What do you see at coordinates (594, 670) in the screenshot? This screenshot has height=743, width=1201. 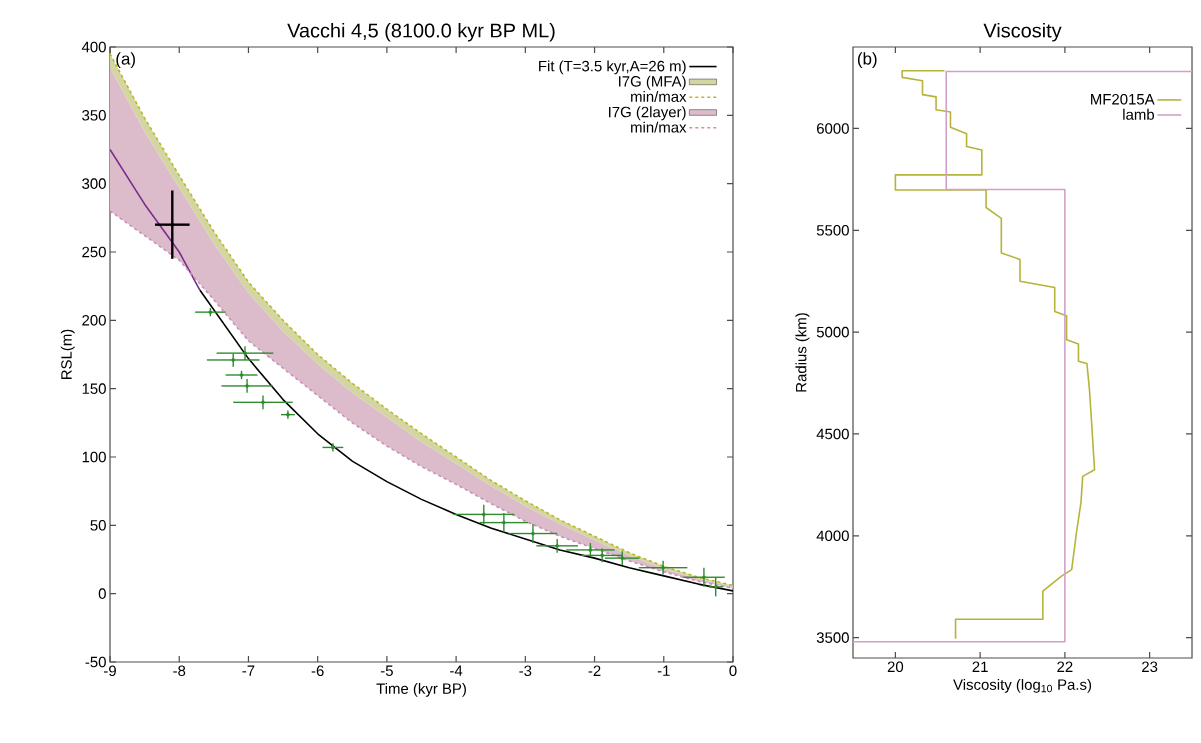 I see `x-tick-label: -2` at bounding box center [594, 670].